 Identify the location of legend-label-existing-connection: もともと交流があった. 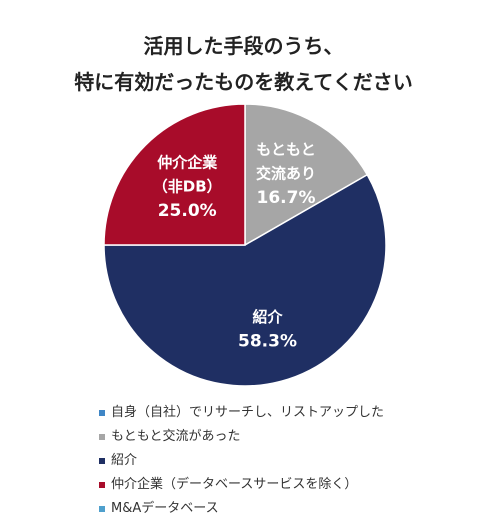
(176, 436).